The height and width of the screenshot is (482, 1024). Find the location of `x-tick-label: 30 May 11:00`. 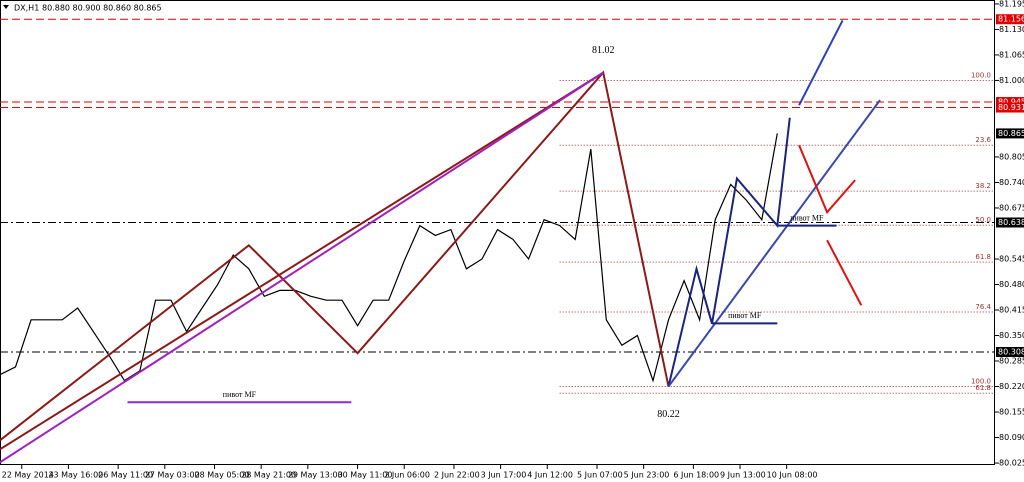

x-tick-label: 30 May 11:00 is located at coordinates (365, 475).